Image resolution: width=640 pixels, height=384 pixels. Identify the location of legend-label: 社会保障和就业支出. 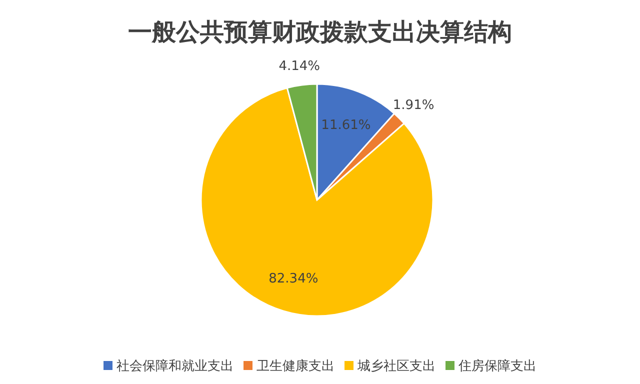
(175, 366).